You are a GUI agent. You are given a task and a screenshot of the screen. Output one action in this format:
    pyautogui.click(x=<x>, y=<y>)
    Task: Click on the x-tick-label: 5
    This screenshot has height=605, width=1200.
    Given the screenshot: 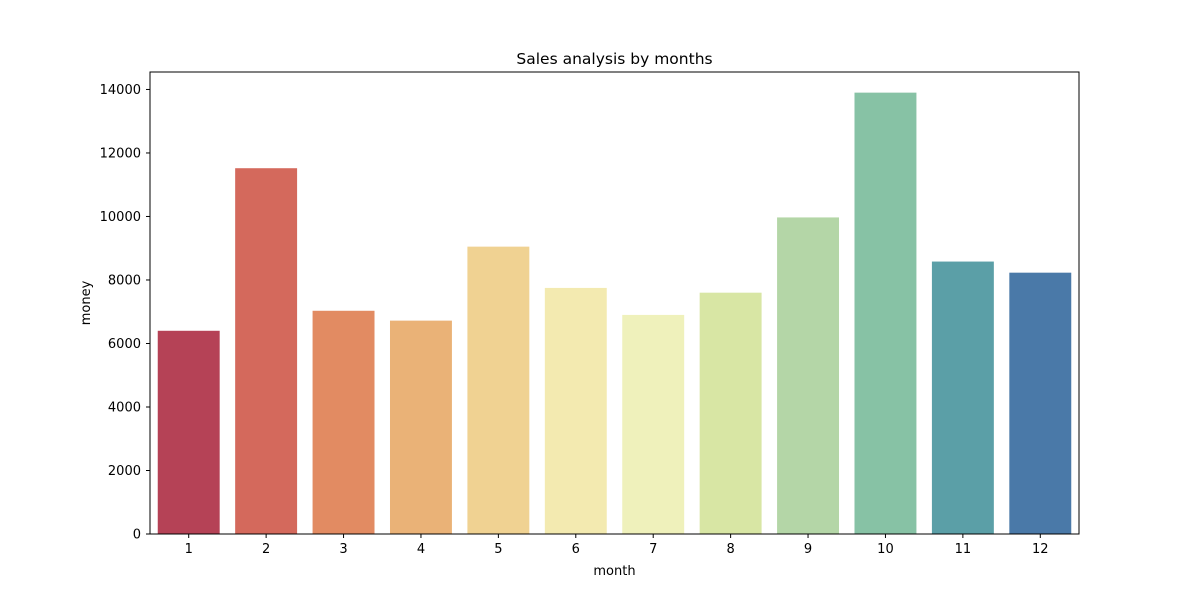 What is the action you would take?
    pyautogui.click(x=498, y=549)
    